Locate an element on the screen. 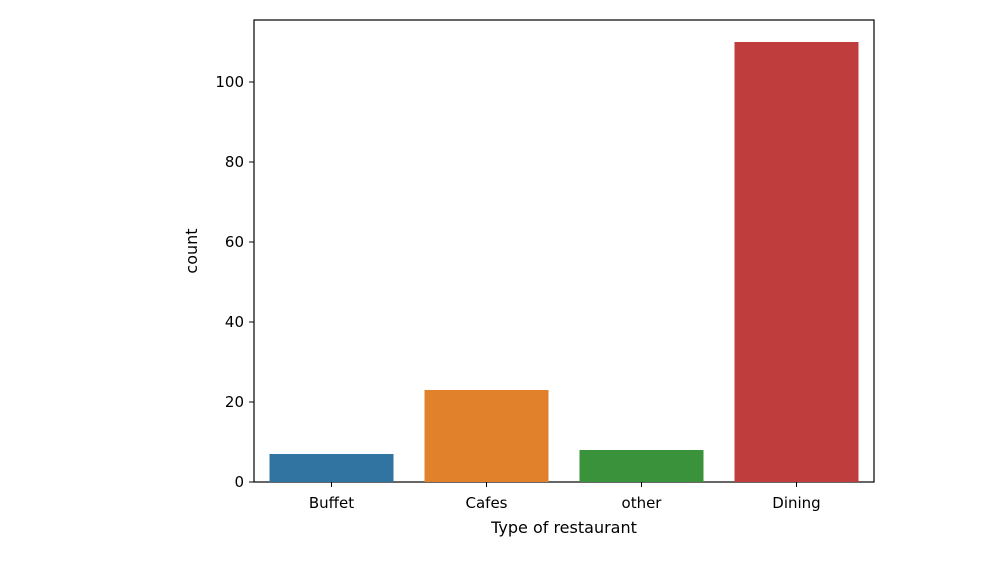 The height and width of the screenshot is (571, 993). y-tick-label: 0 is located at coordinates (239, 482).